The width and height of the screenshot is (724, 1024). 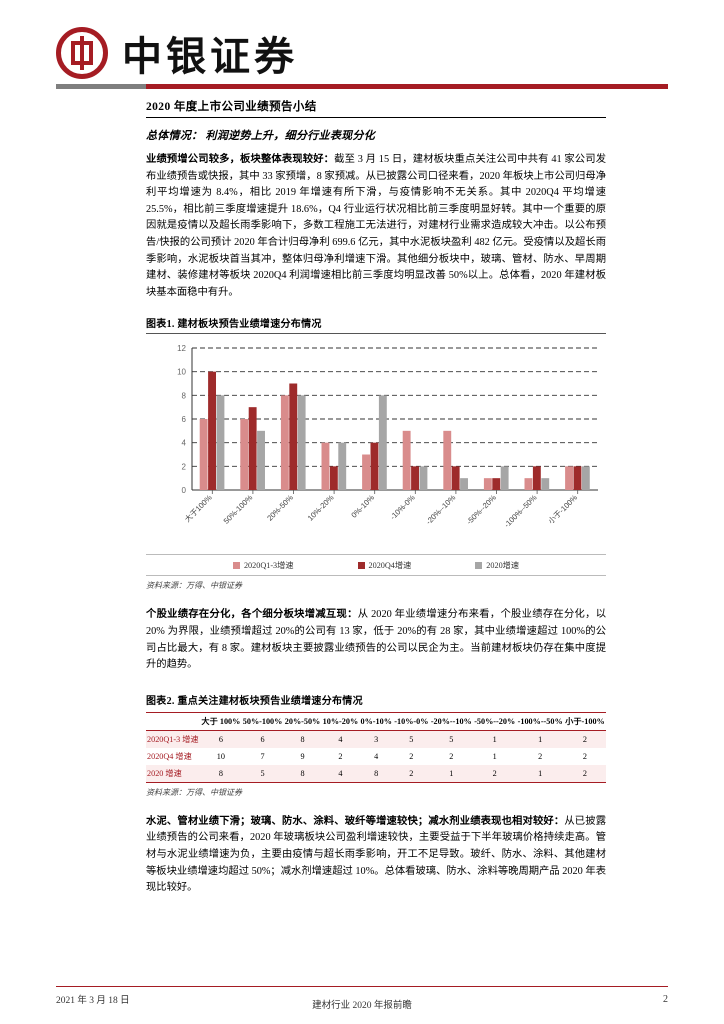 I want to click on legend-label-1: 2020Q4增速, so click(x=390, y=566).